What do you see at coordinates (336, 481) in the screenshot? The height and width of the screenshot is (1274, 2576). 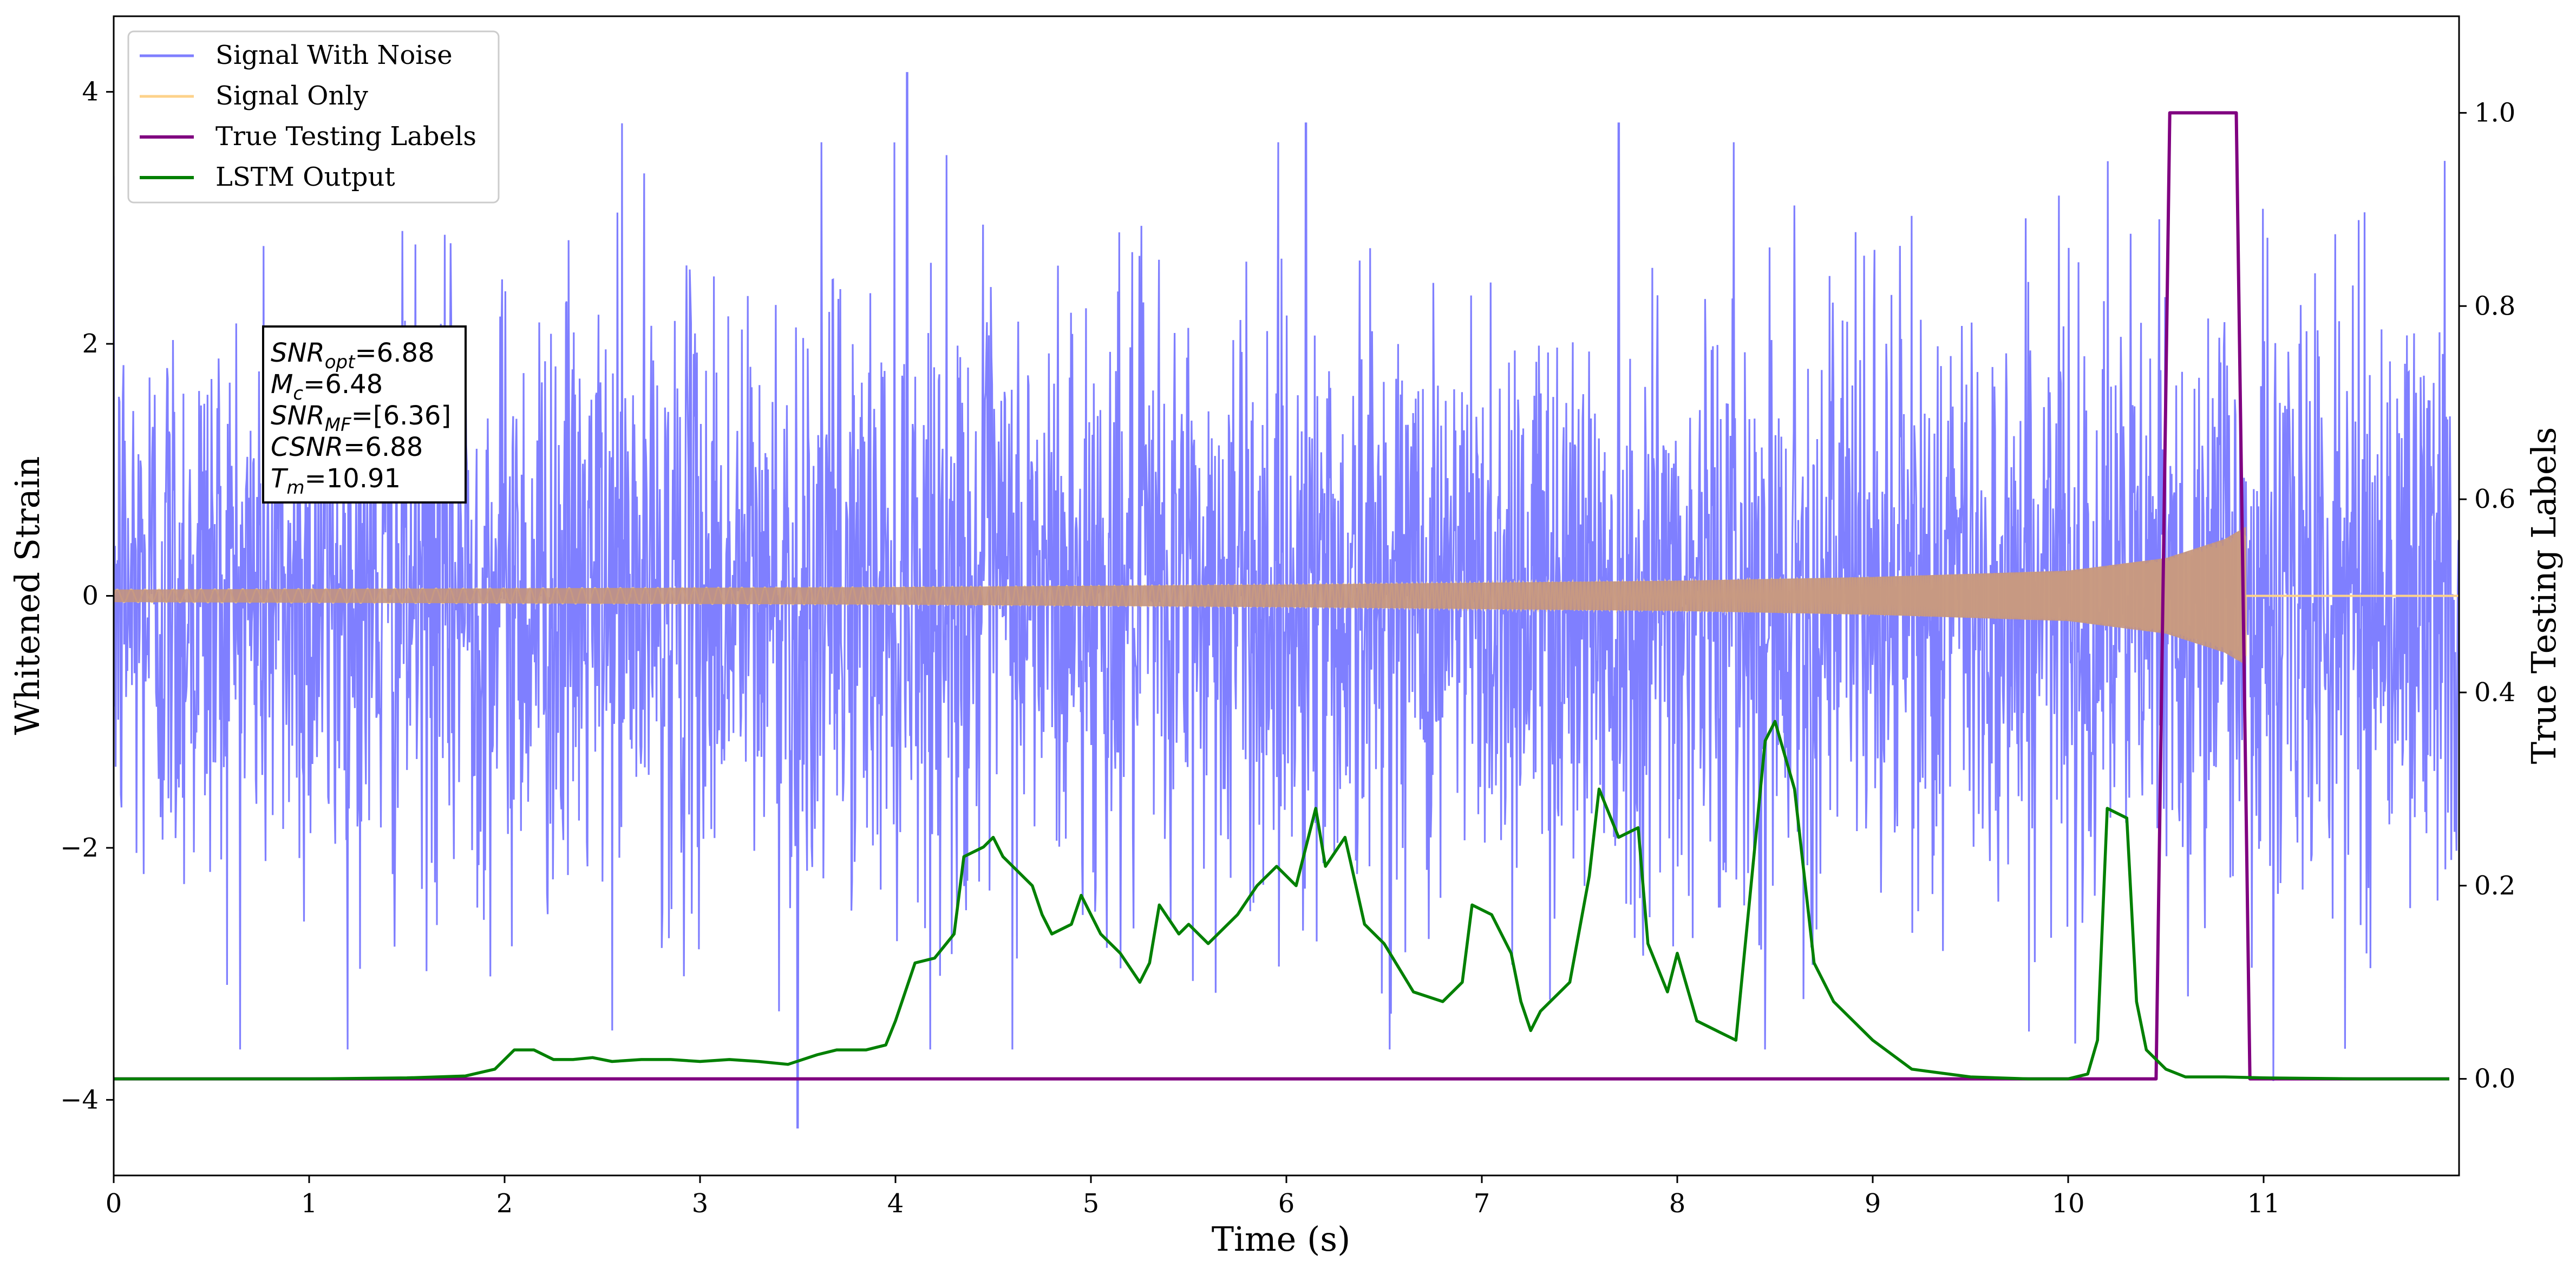 I see `annotation-line: Tm=10.91` at bounding box center [336, 481].